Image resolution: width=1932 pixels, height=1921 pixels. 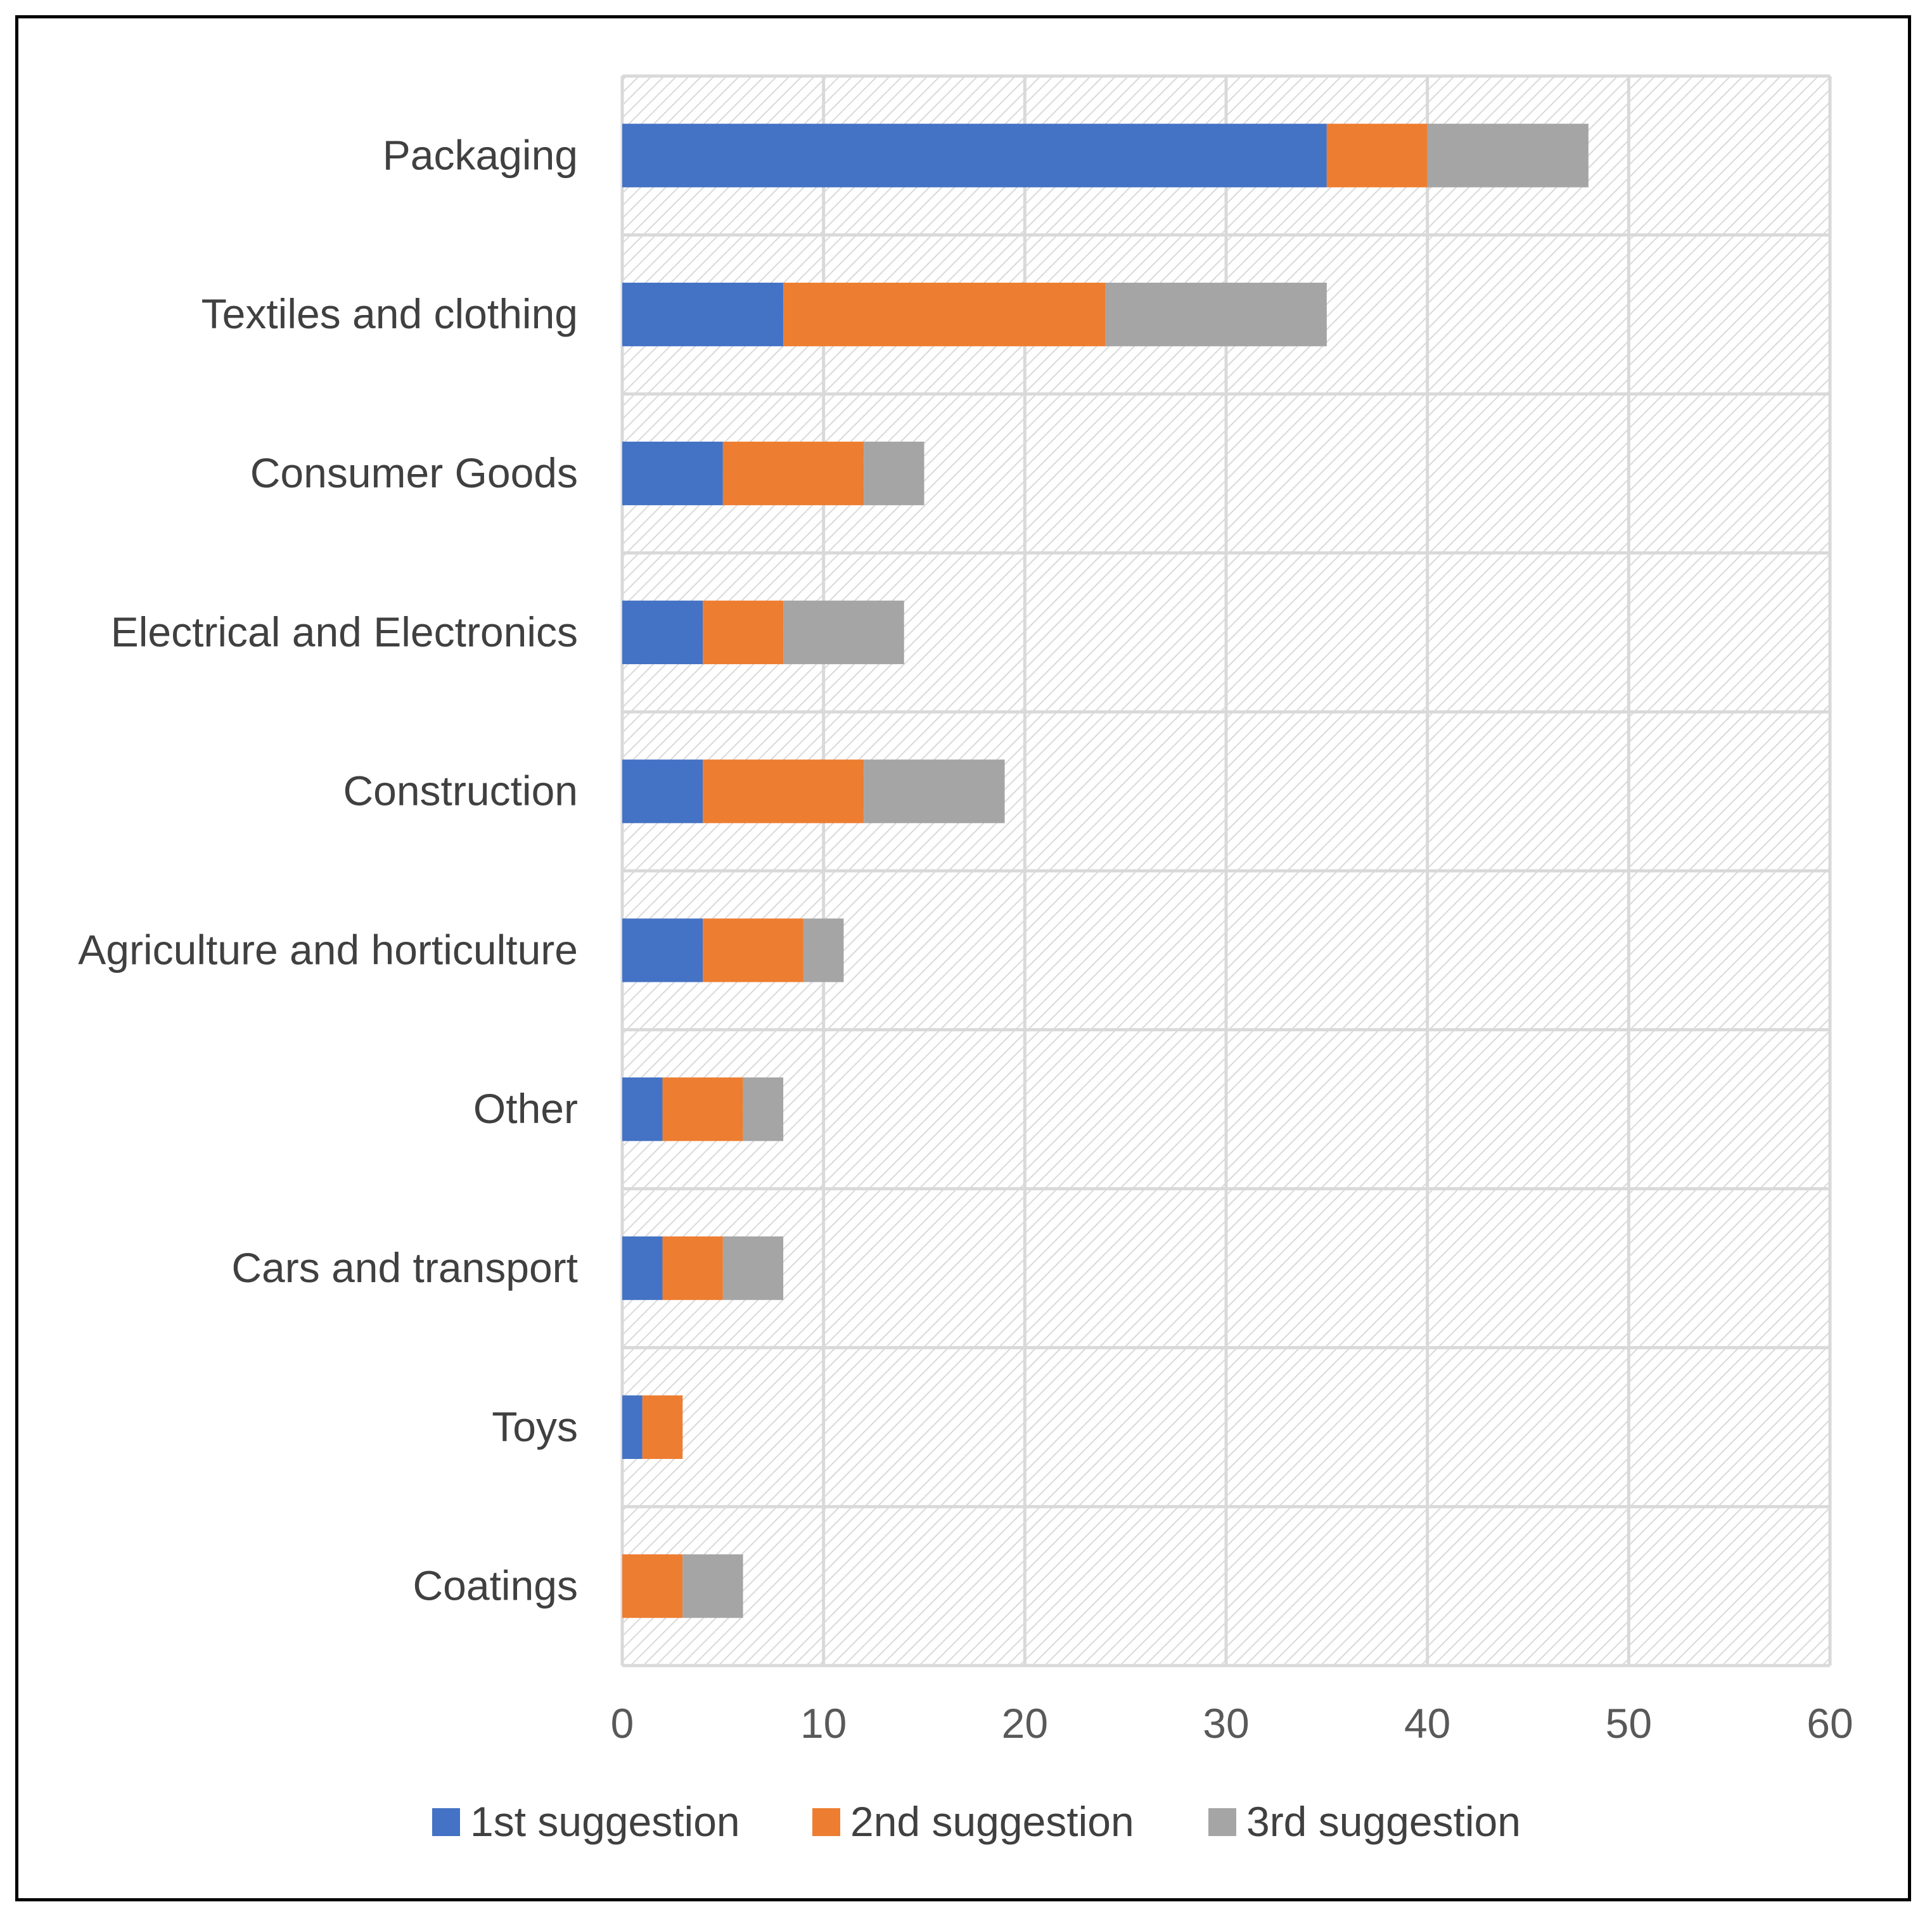 I want to click on legend-label: 1st suggestion, so click(x=605, y=1821).